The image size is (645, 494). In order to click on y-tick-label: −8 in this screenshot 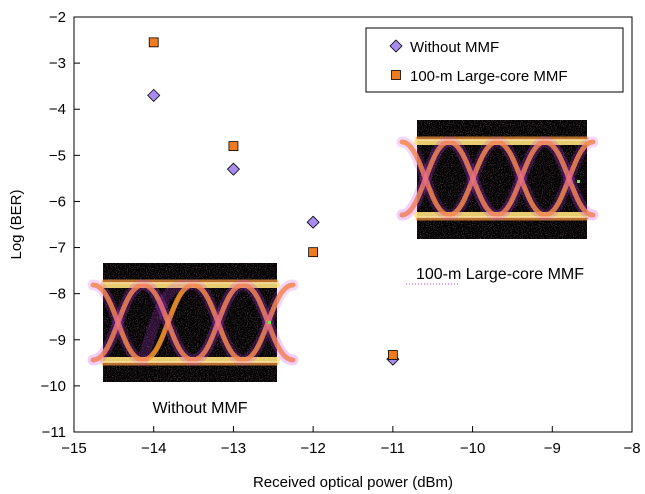, I will do `click(57, 294)`.